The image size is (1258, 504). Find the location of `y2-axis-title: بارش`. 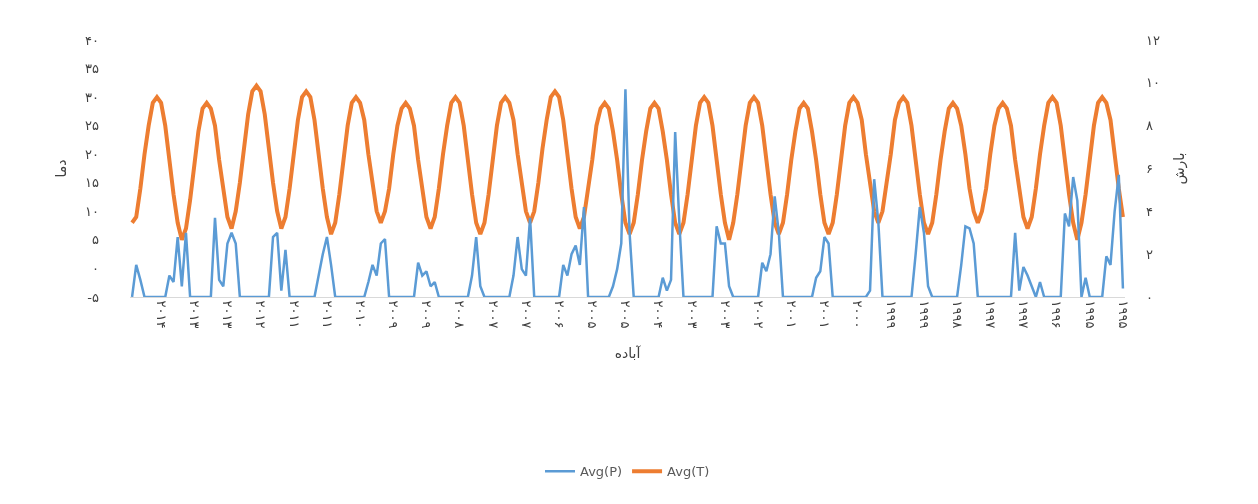

y2-axis-title: بارش is located at coordinates (1180, 168).